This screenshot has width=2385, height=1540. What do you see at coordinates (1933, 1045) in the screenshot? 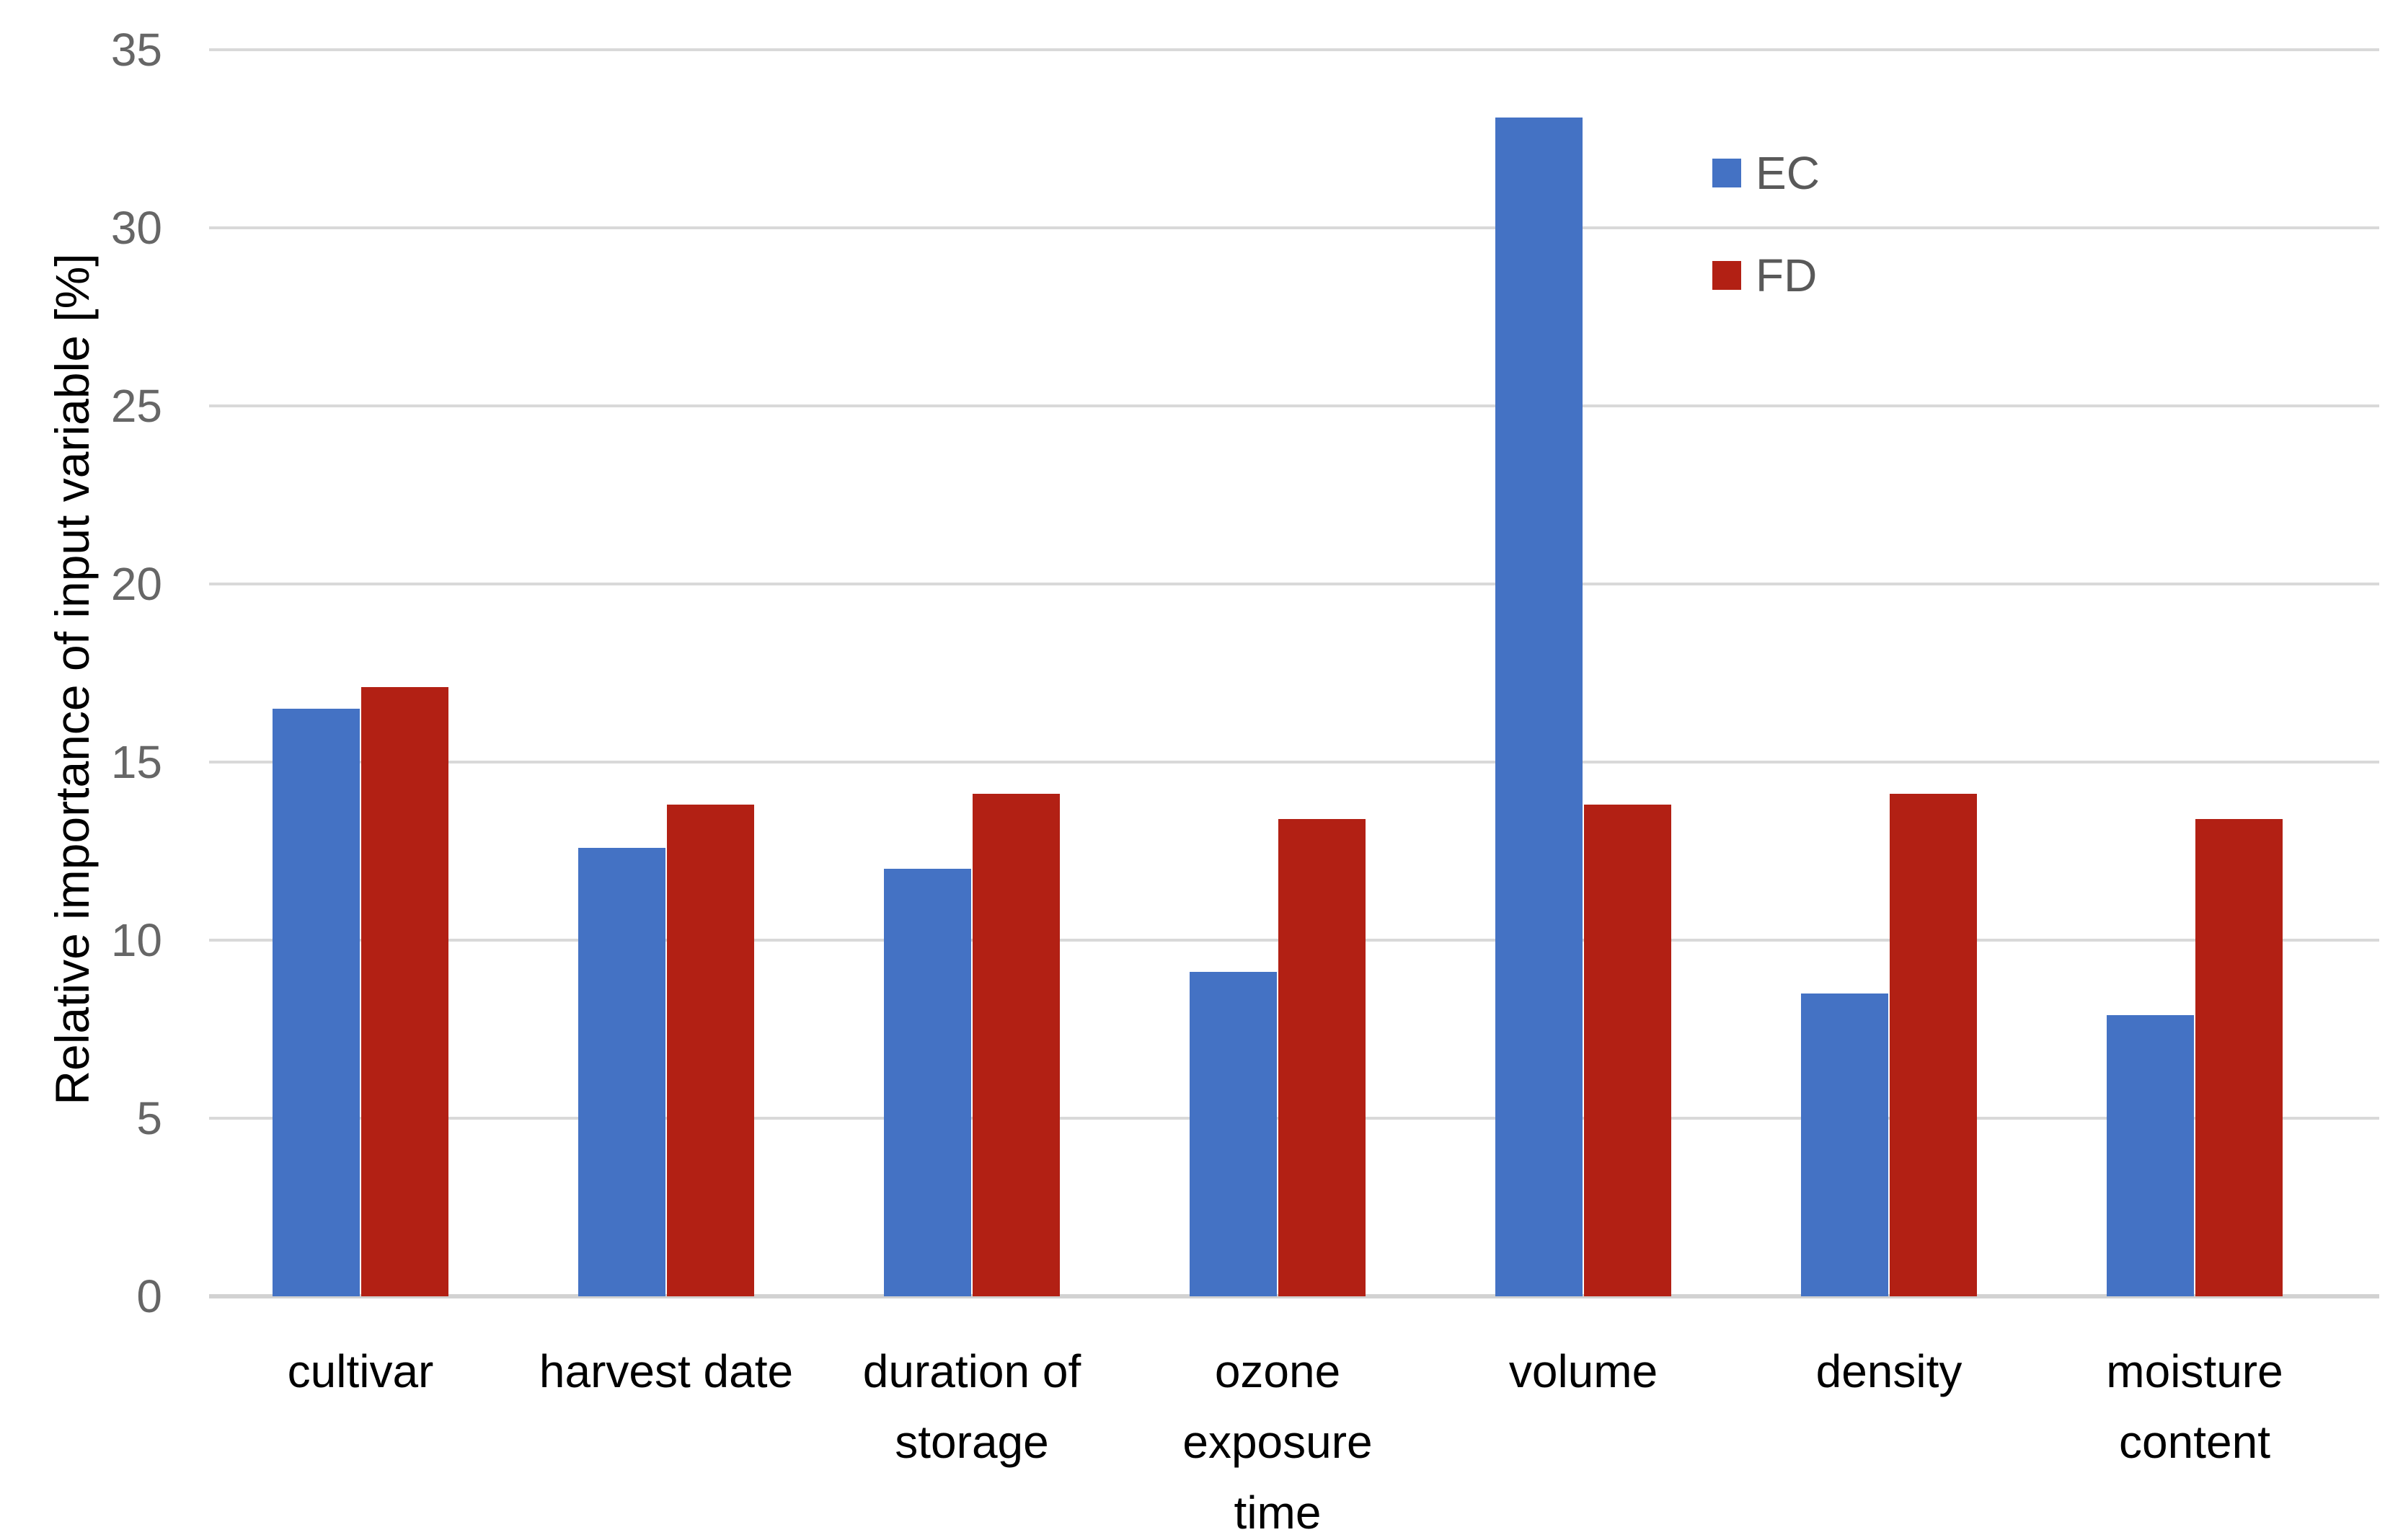
I see `bar-fd-density` at bounding box center [1933, 1045].